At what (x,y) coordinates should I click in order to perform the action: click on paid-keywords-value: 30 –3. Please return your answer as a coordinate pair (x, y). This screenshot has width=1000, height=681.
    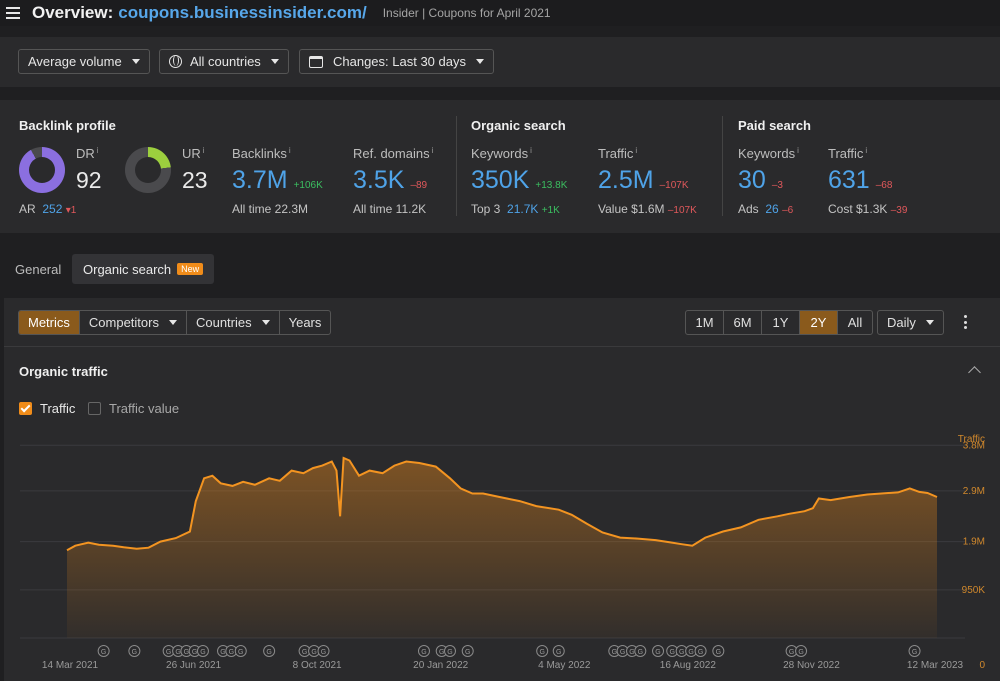
    Looking at the image, I should click on (760, 180).